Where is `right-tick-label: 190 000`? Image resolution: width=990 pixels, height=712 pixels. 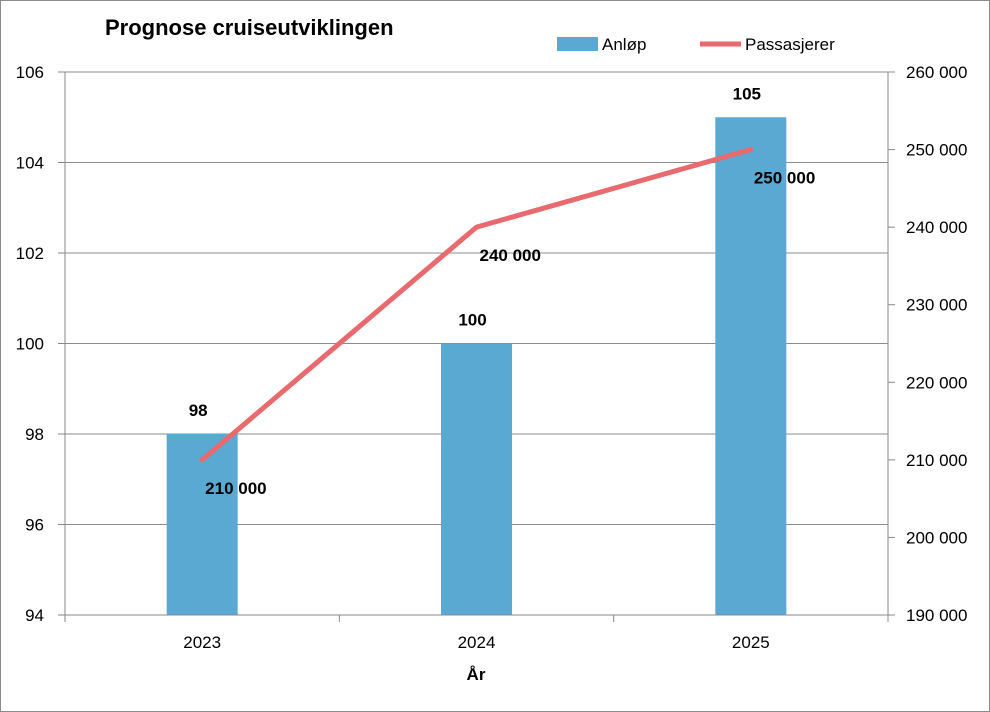 right-tick-label: 190 000 is located at coordinates (936, 615).